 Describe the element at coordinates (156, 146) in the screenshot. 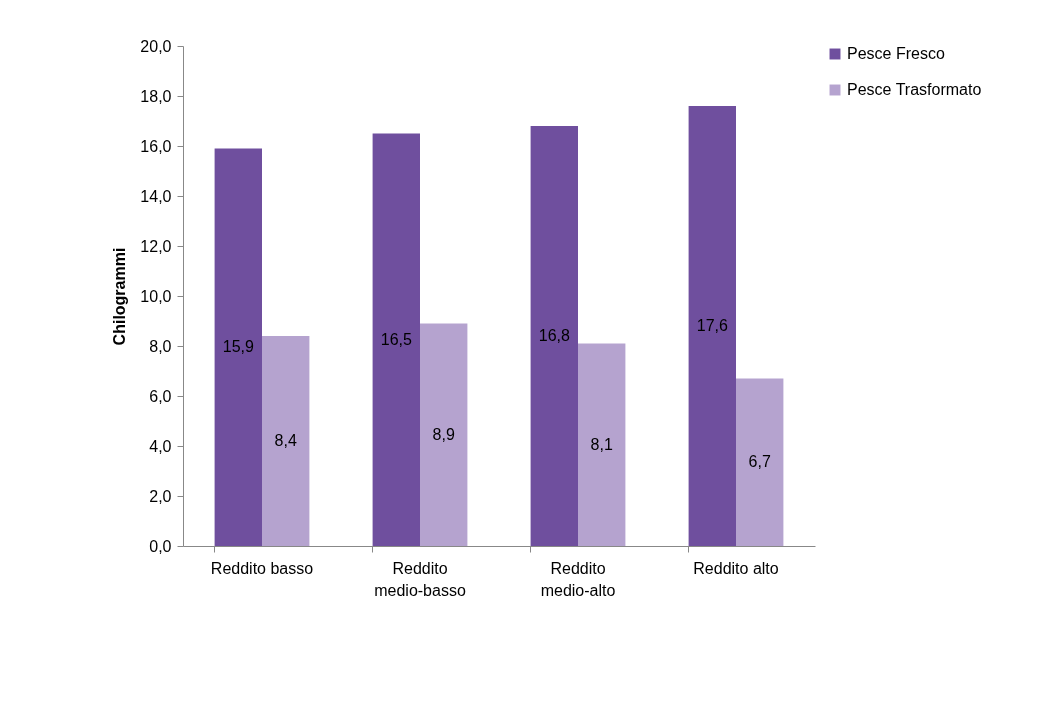

I see `y-tick-label: 16,0` at that location.